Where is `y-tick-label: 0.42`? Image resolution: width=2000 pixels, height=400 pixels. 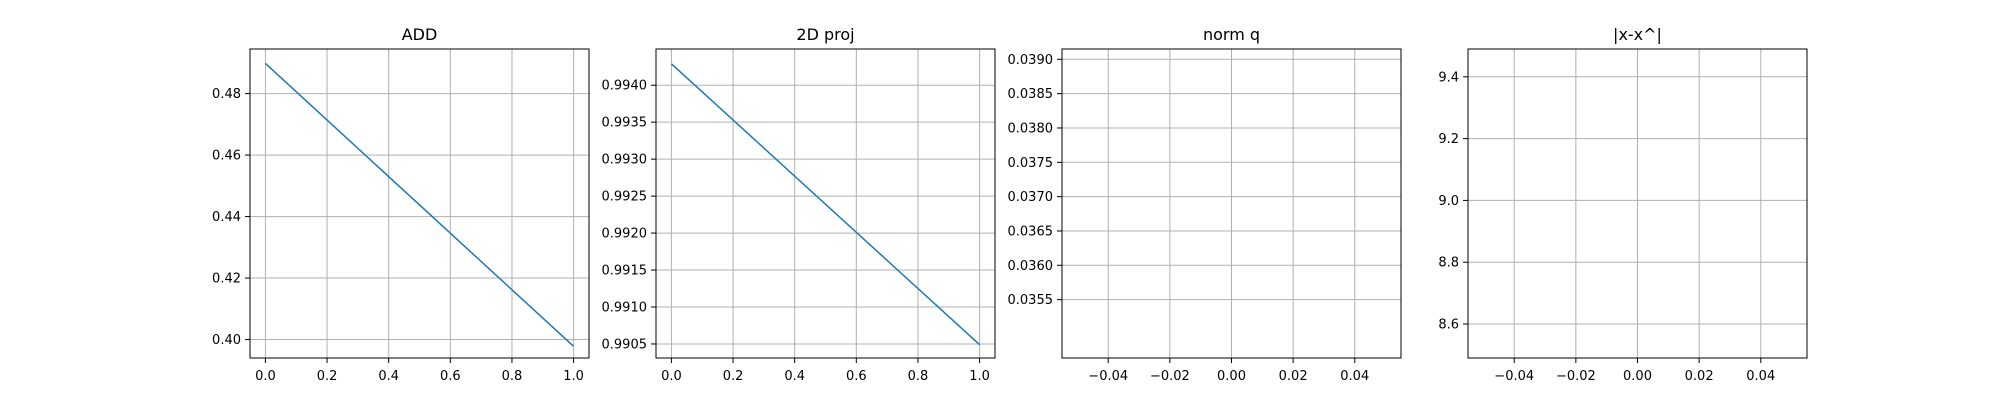
y-tick-label: 0.42 is located at coordinates (226, 279).